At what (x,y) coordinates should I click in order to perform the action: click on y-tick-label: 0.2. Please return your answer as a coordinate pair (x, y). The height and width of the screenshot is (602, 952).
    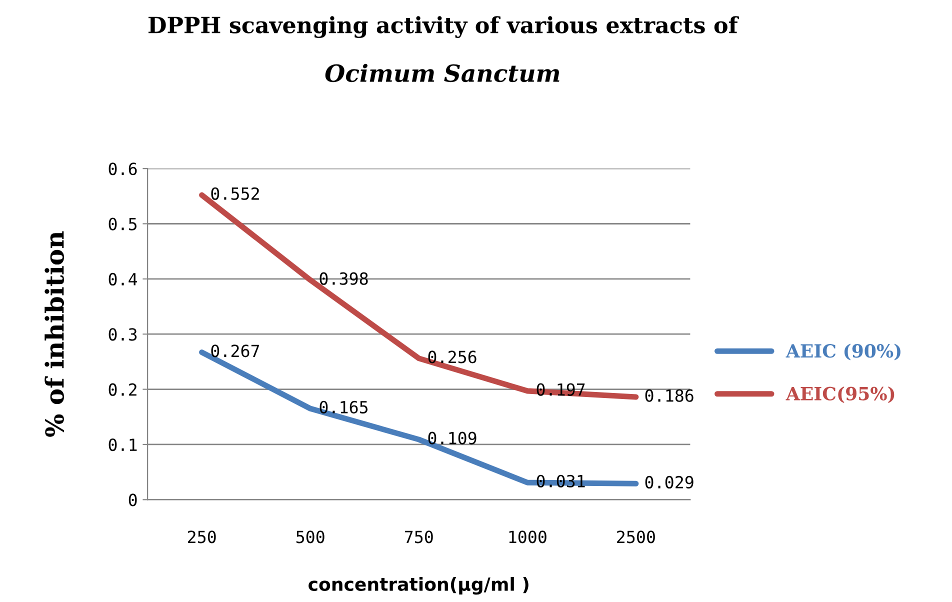
    Looking at the image, I should click on (122, 389).